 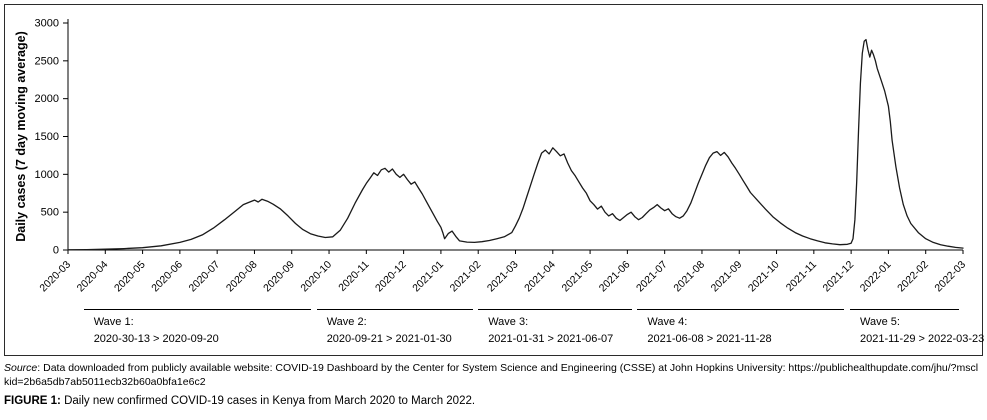 What do you see at coordinates (839, 277) in the screenshot?
I see `svg-text: 2021-12` at bounding box center [839, 277].